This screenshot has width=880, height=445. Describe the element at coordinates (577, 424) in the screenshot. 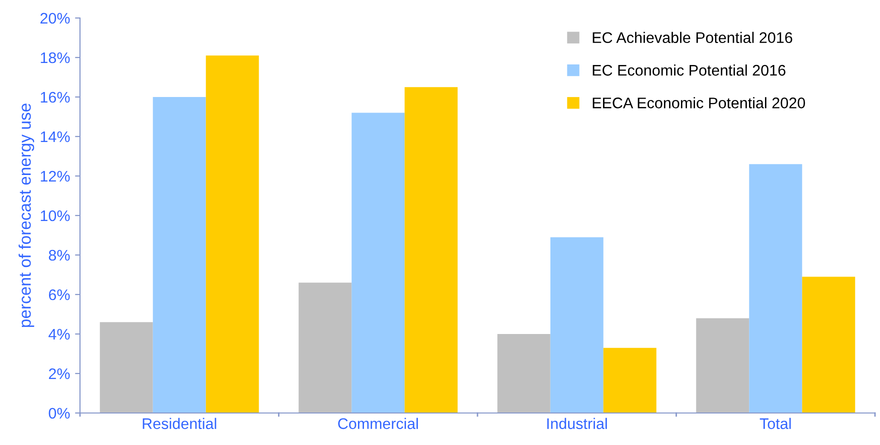

I see `x-tick-label: Industrial` at that location.